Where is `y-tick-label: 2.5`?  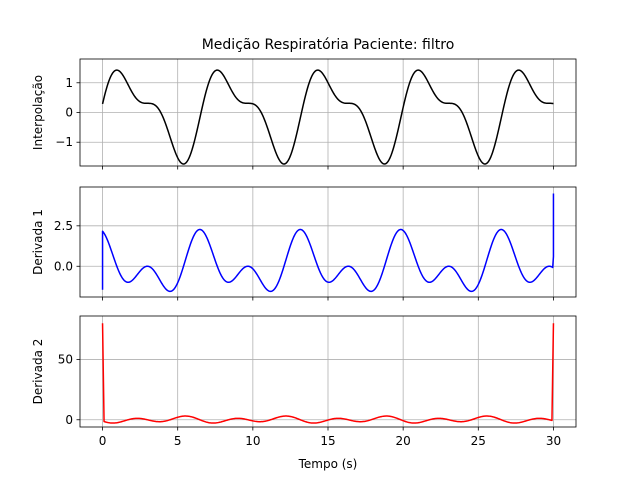 y-tick-label: 2.5 is located at coordinates (63, 226).